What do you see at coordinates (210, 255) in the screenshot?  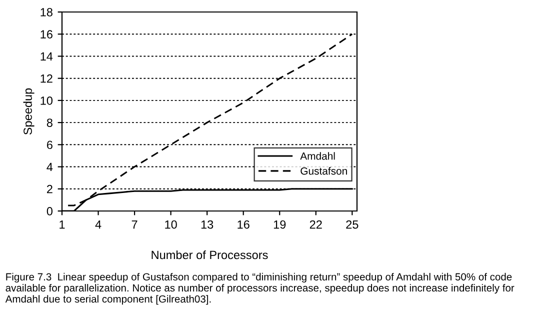 I see `x-axis-title: Number of Processors` at bounding box center [210, 255].